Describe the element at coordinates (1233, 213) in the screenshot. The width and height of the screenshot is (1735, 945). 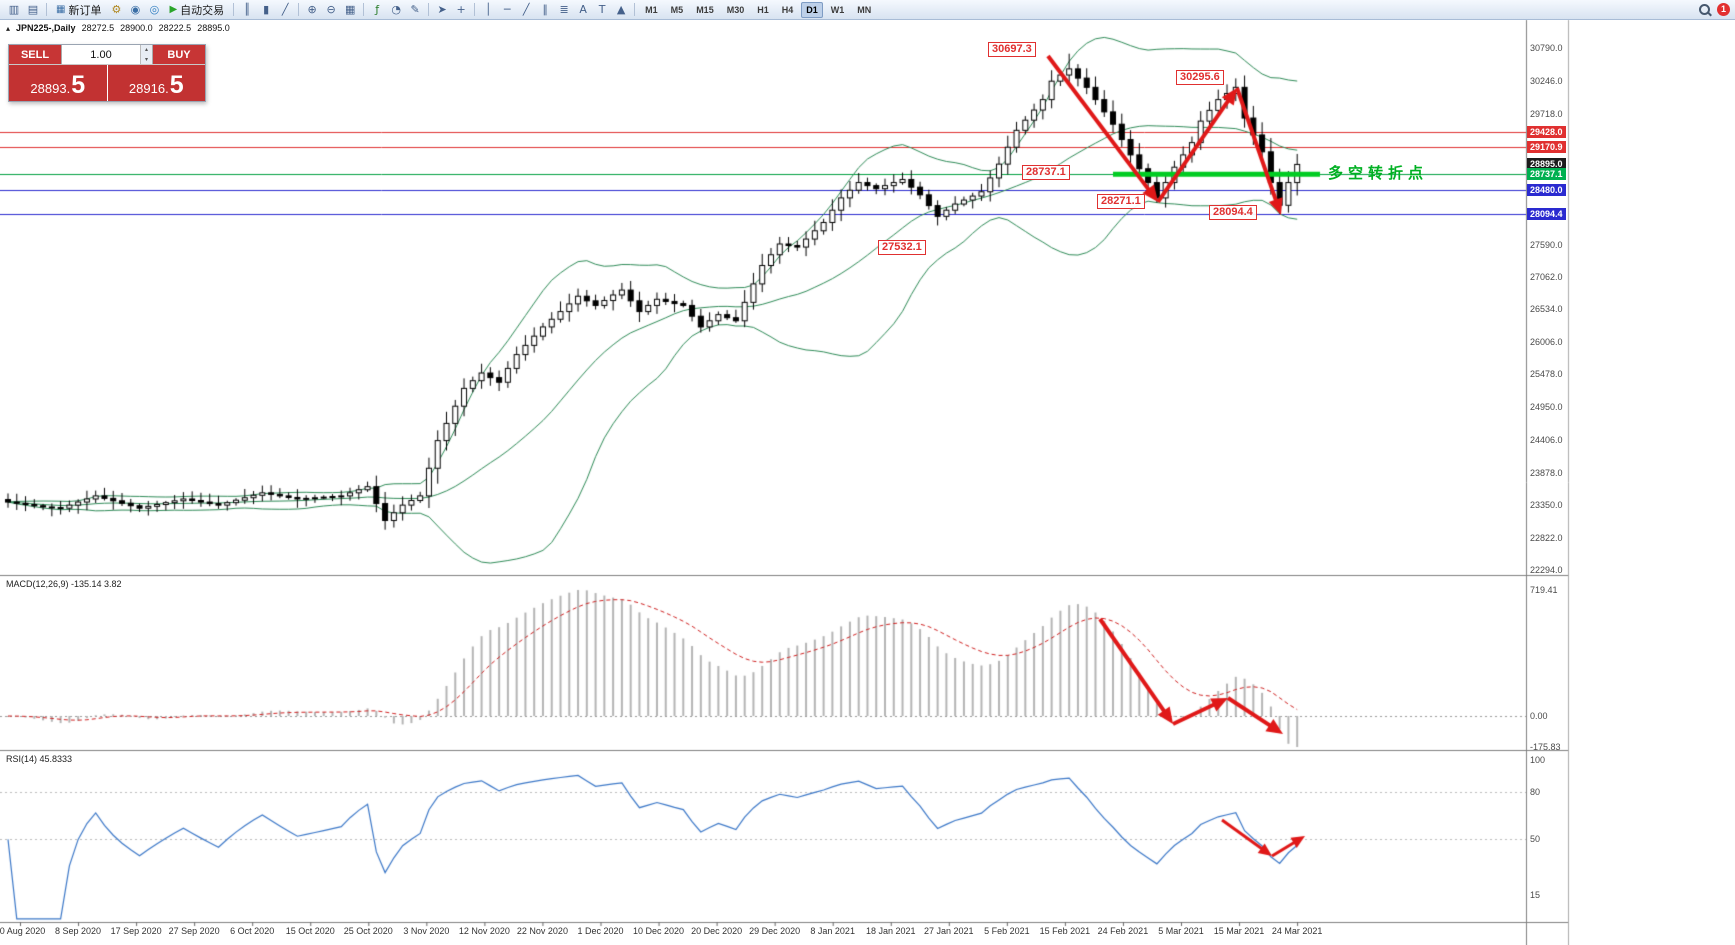
I see `price-annotation-box: 28094.4` at that location.